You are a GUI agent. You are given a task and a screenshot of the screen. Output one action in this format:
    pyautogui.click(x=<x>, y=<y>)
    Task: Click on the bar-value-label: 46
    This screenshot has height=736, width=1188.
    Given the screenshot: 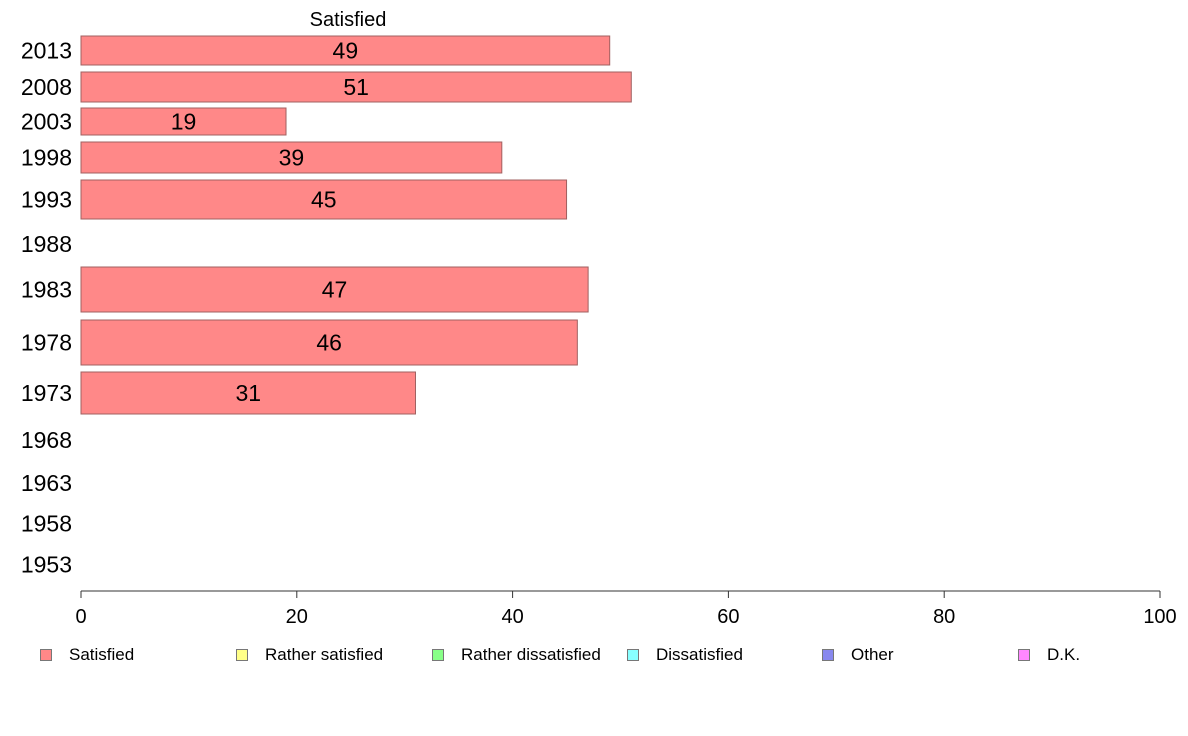 What is the action you would take?
    pyautogui.click(x=329, y=343)
    